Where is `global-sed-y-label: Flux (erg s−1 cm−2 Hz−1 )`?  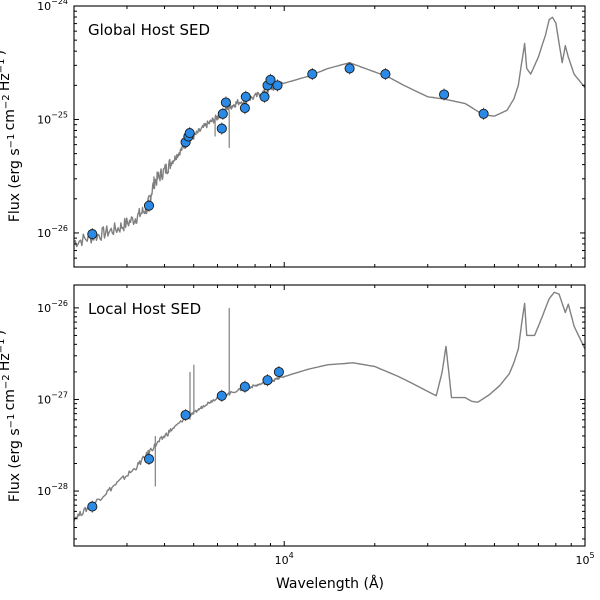 global-sed-y-label: Flux (erg s−1 cm−2 Hz−1 ) is located at coordinates (11, 136).